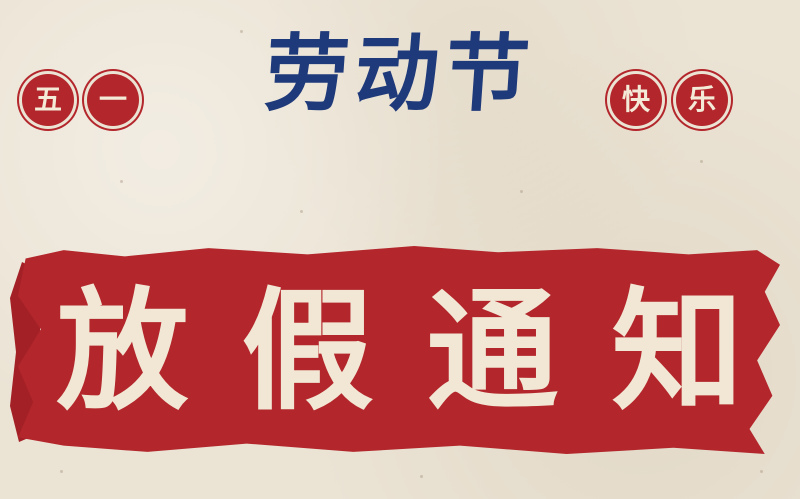 The height and width of the screenshot is (499, 800). What do you see at coordinates (702, 100) in the screenshot?
I see `badge-le: 乐` at bounding box center [702, 100].